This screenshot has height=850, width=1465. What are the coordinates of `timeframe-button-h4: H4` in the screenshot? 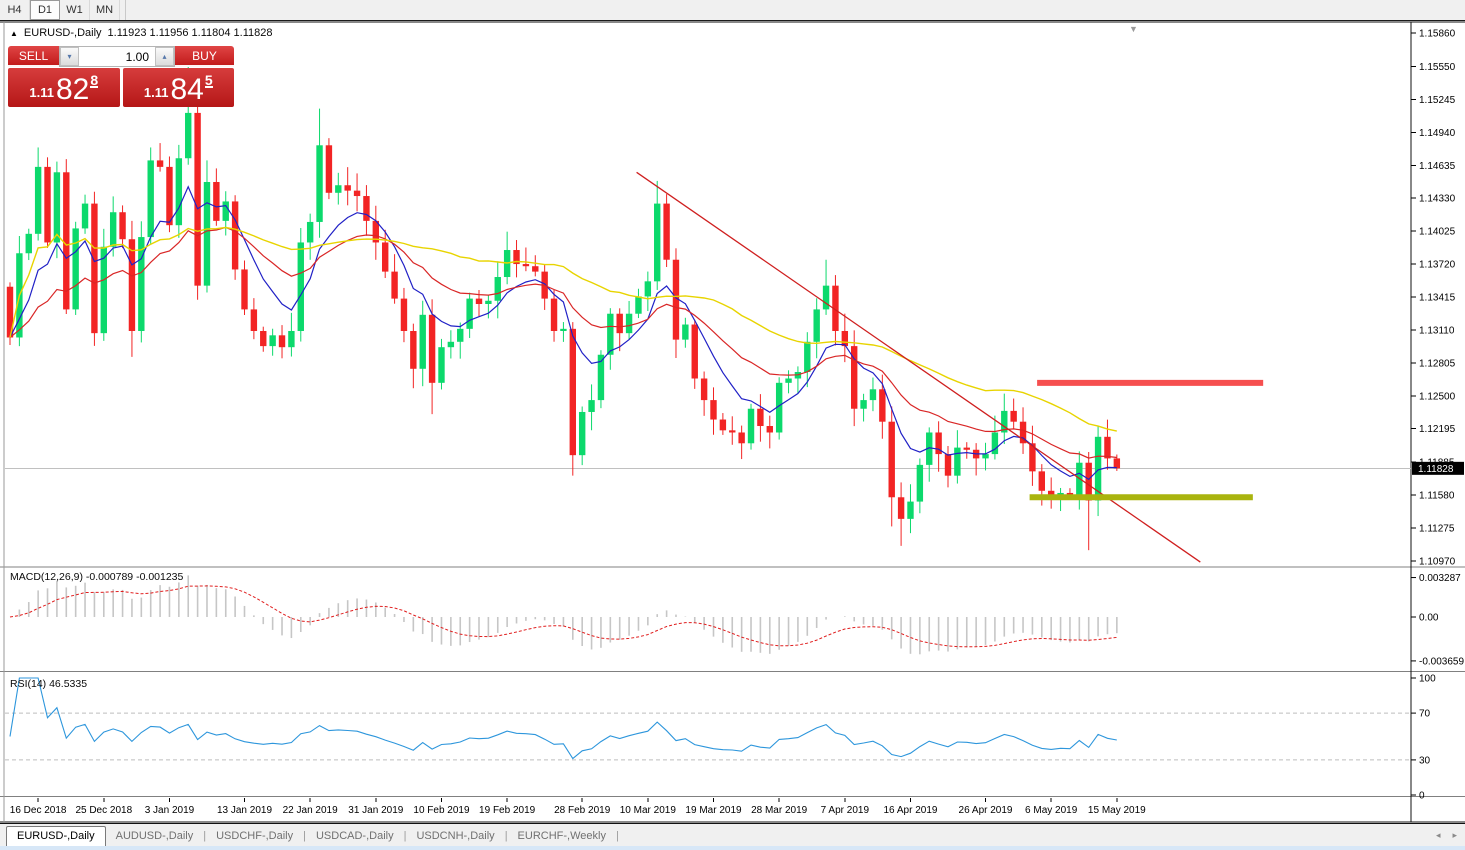 It's located at (15, 10).